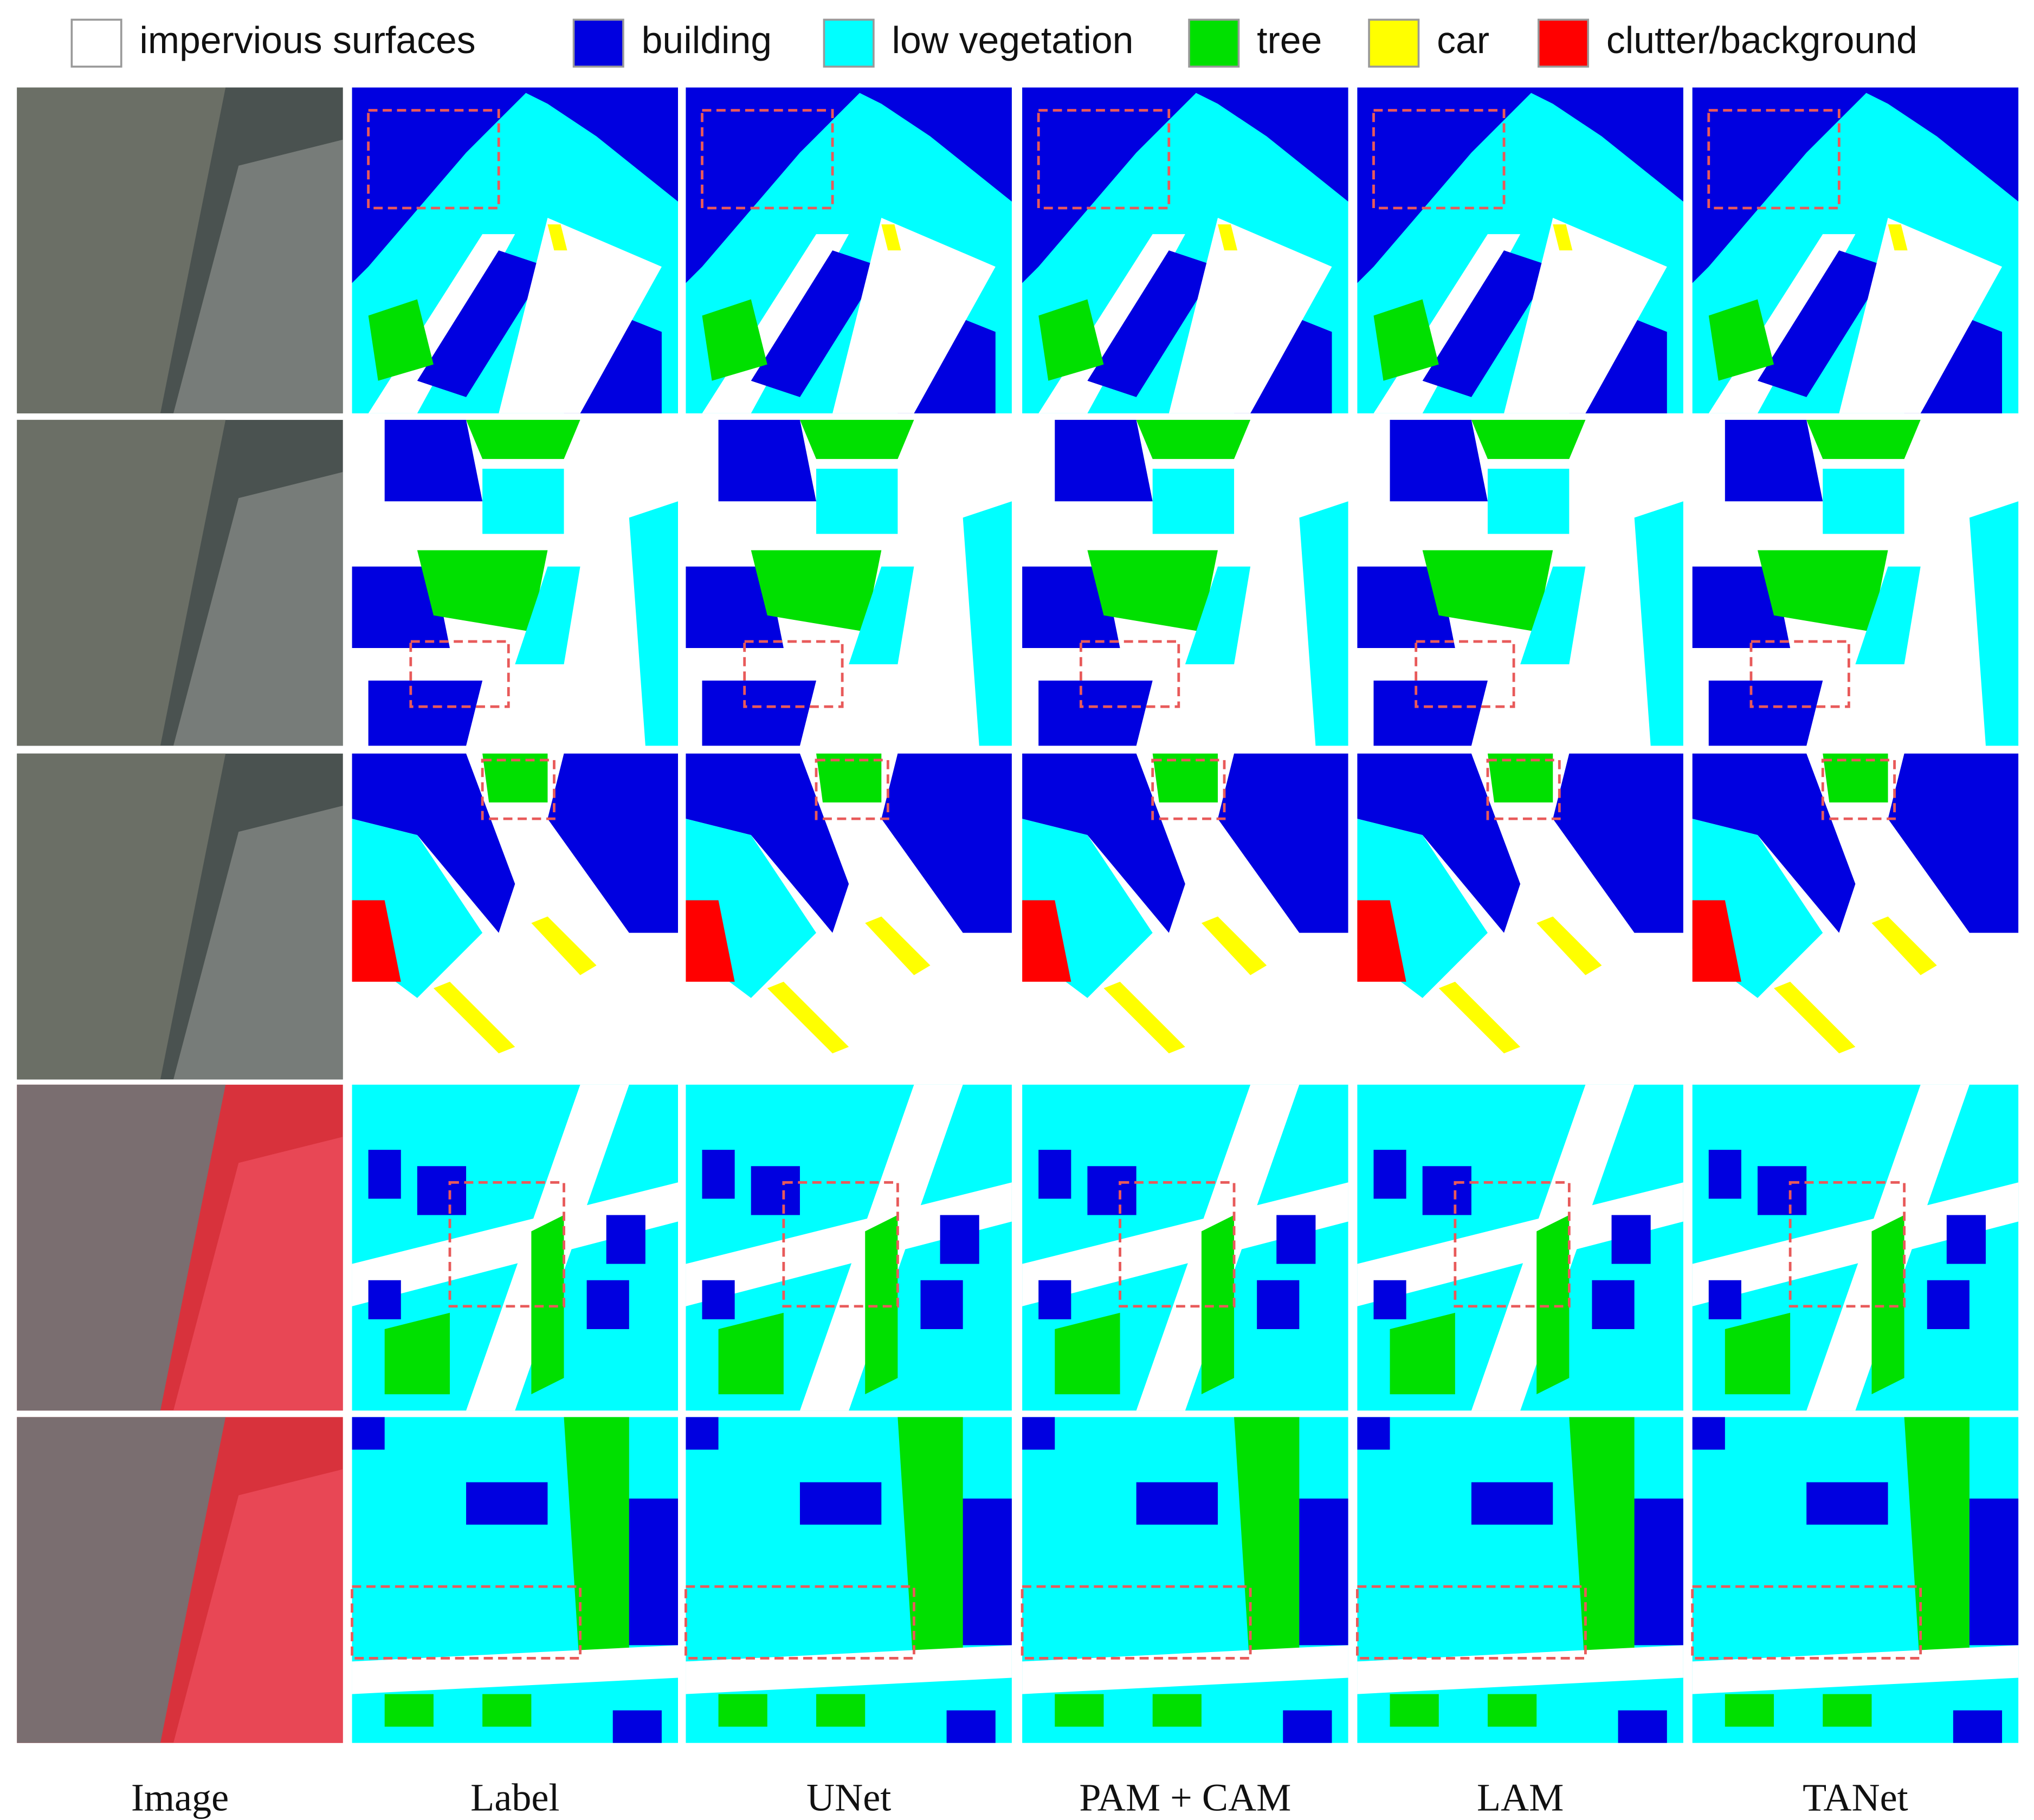  I want to click on legend-label: tree, so click(1289, 40).